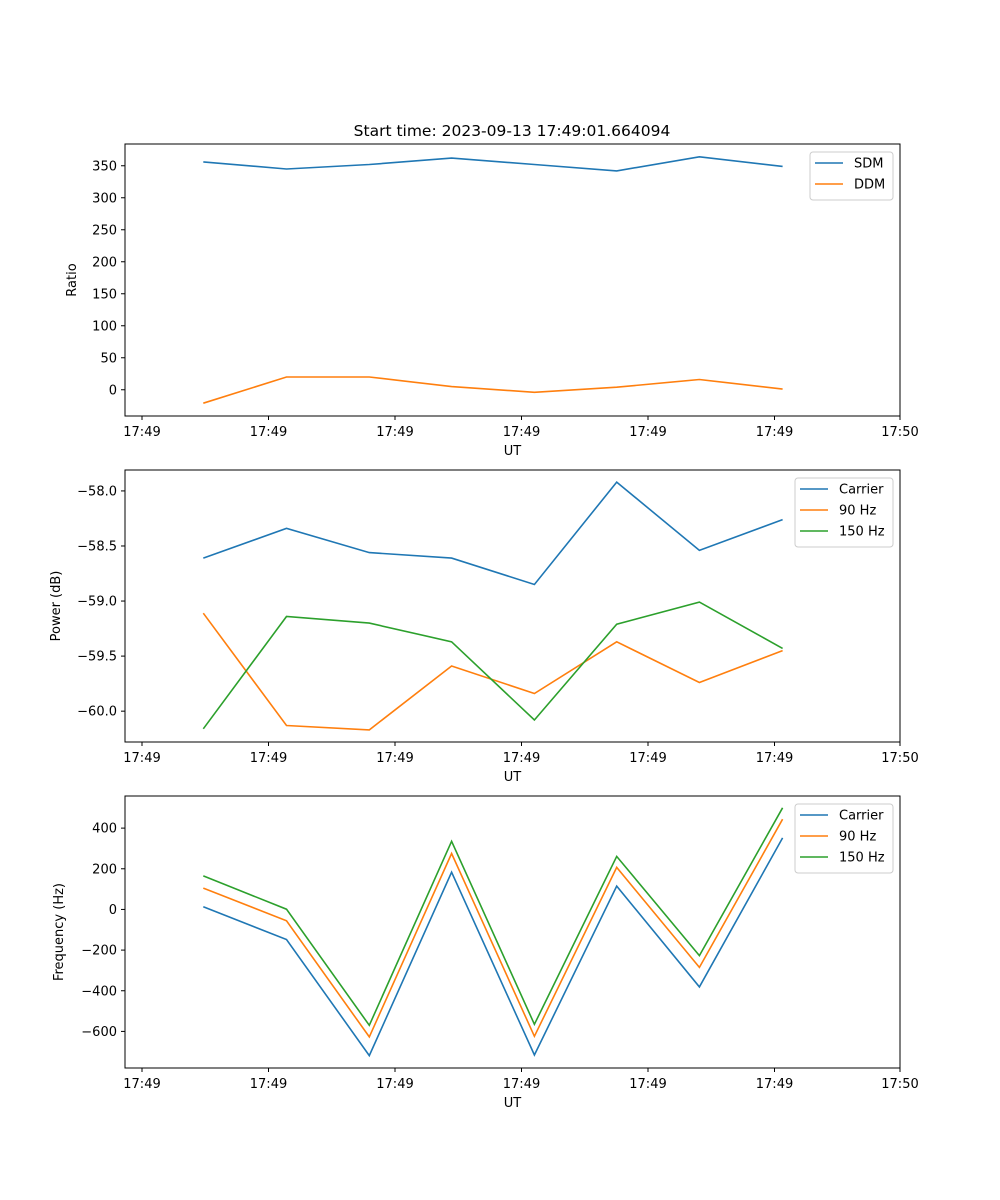  Describe the element at coordinates (97, 546) in the screenshot. I see `y-tick-label: −58.5` at that location.